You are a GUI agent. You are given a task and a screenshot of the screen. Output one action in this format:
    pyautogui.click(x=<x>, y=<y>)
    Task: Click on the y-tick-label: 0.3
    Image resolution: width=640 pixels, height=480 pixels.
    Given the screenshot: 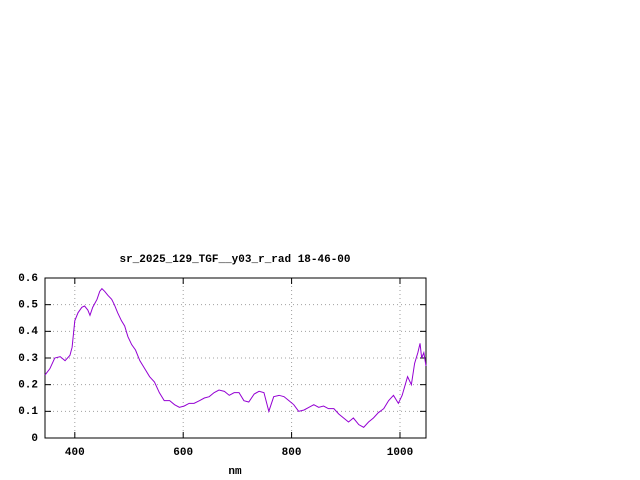 What is the action you would take?
    pyautogui.click(x=28, y=359)
    